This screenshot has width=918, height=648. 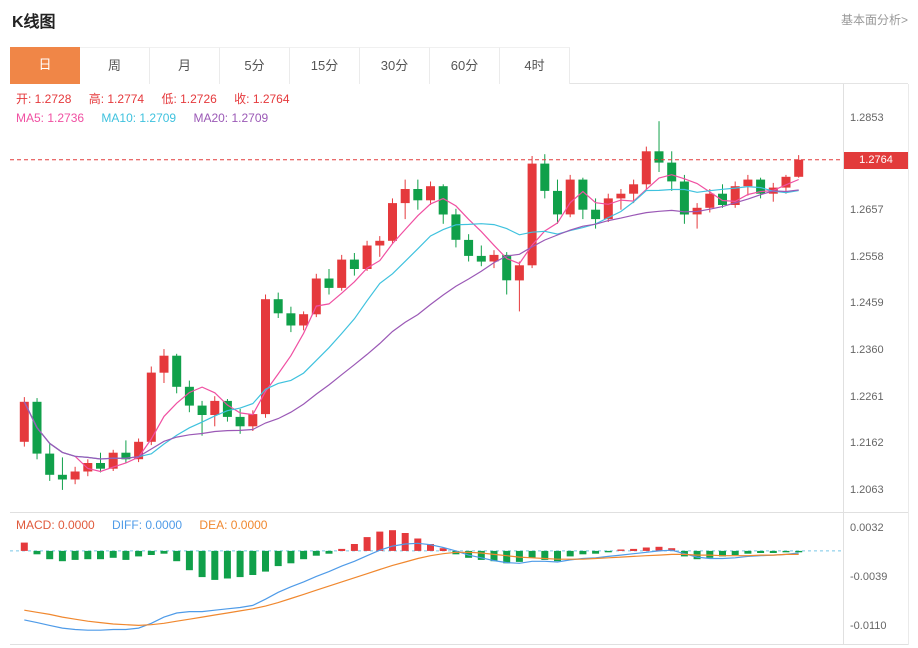 What do you see at coordinates (116, 99) in the screenshot?
I see `ohlc-high: 高: 1.2774` at bounding box center [116, 99].